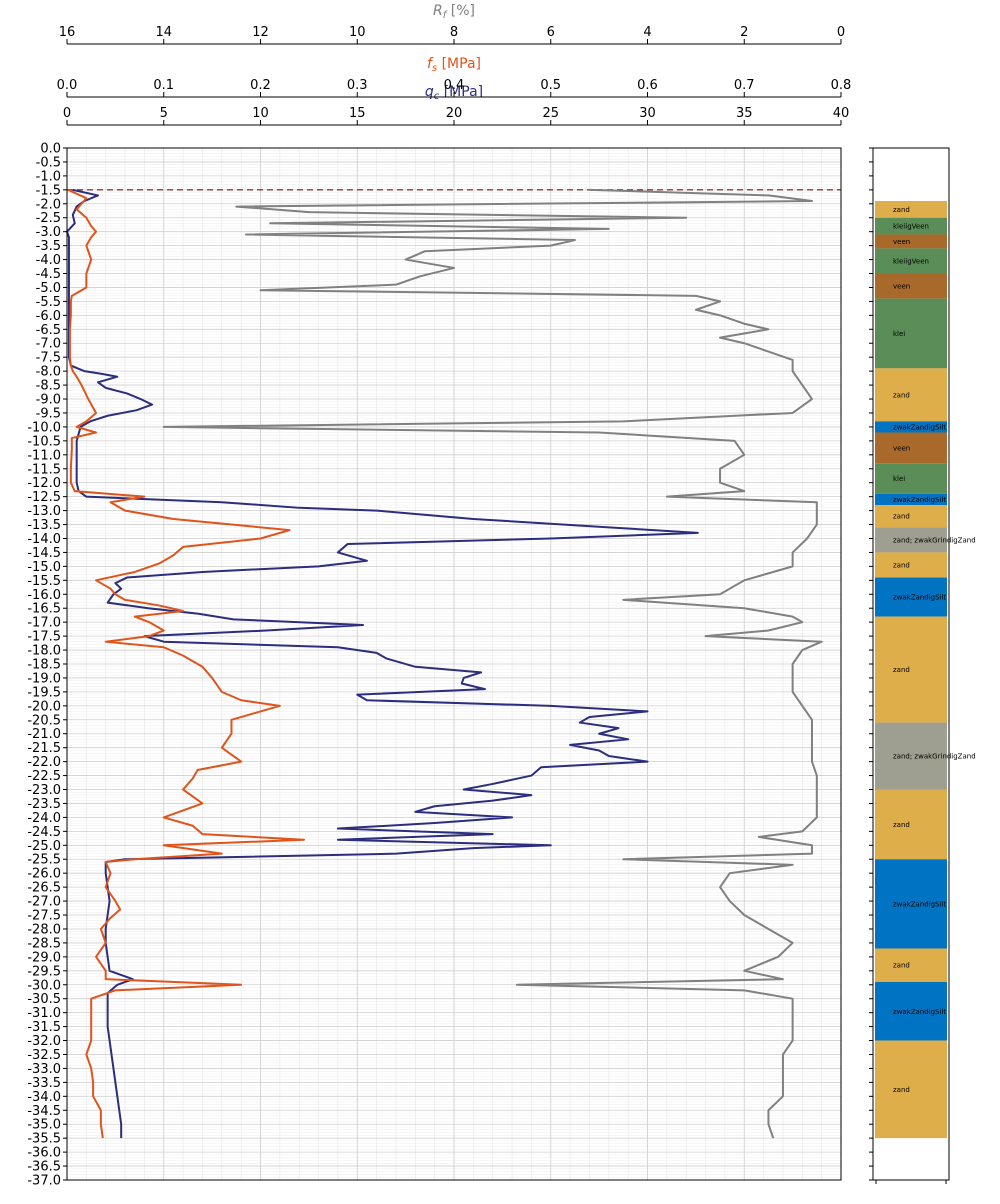  I want to click on depth-tick-label: -18.5, so click(44, 665).